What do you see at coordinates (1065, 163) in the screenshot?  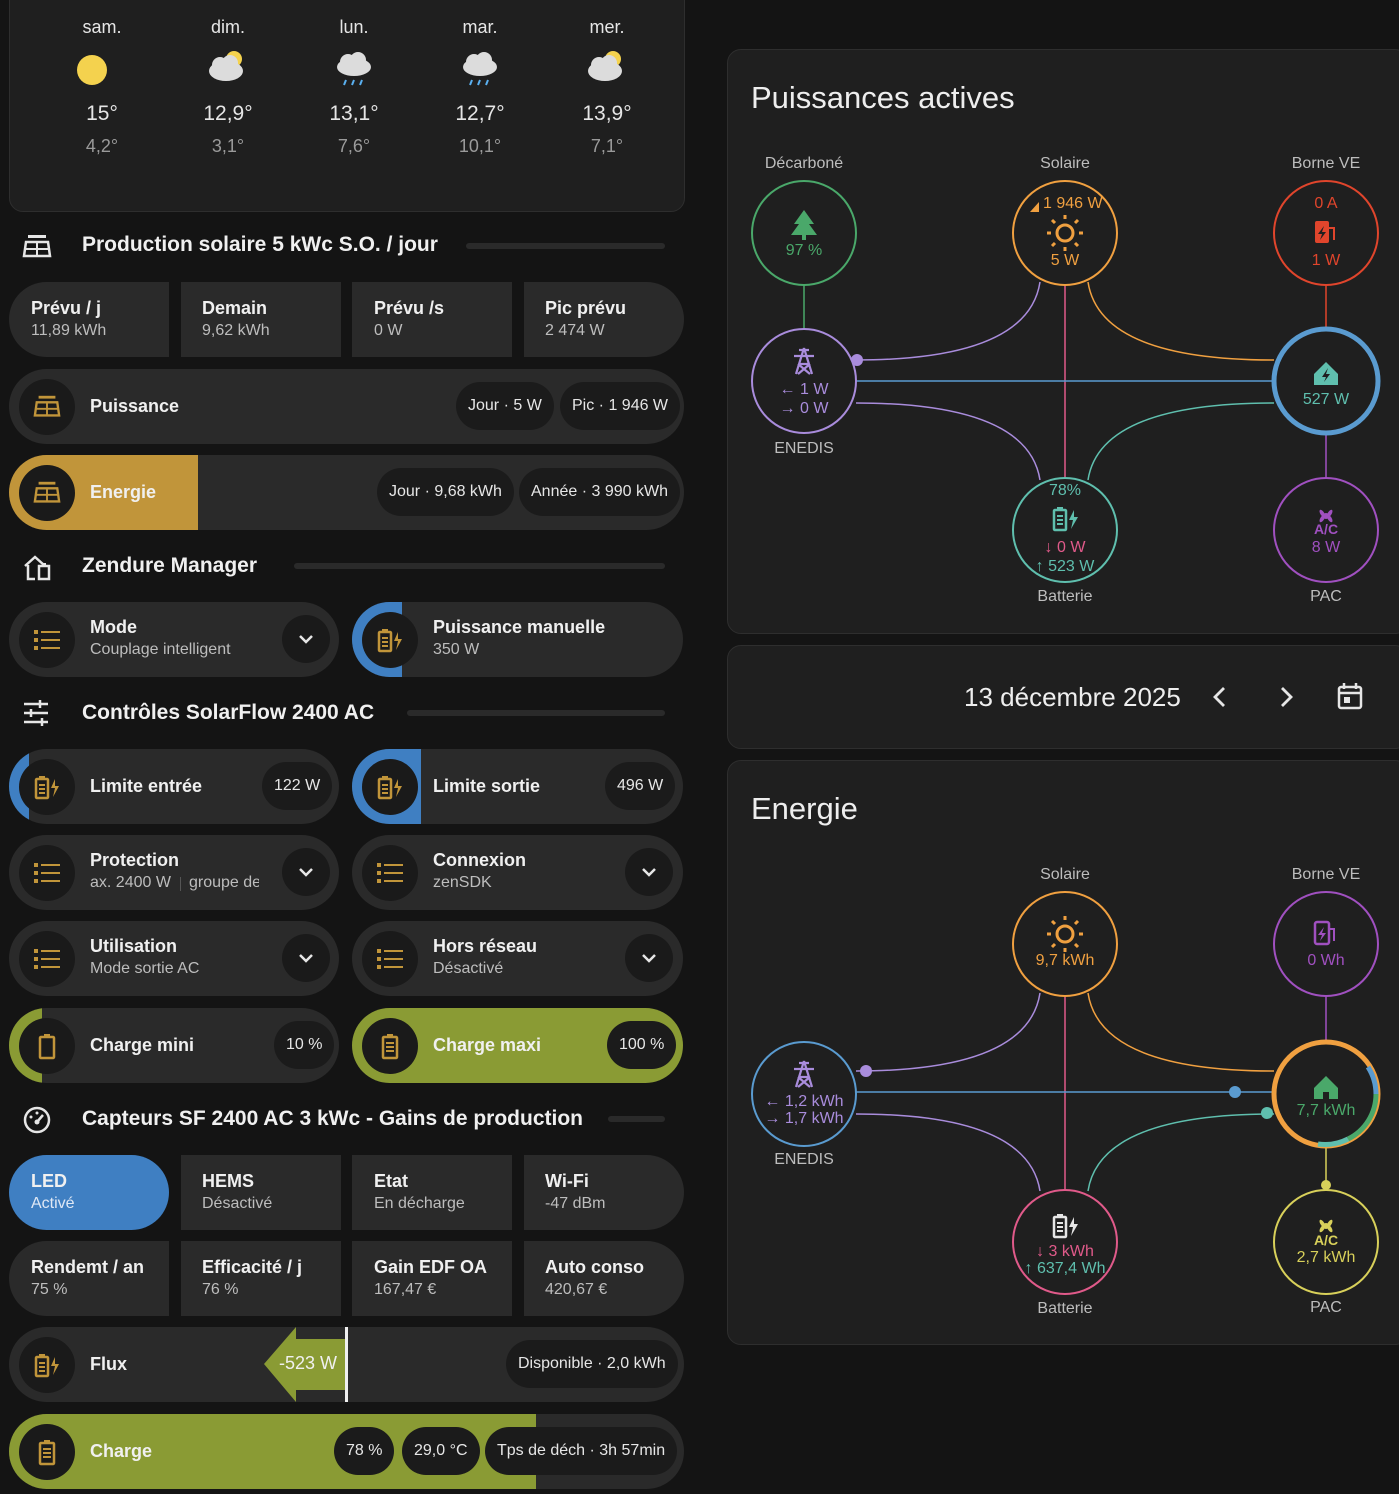 I see `node-label: Solaire` at bounding box center [1065, 163].